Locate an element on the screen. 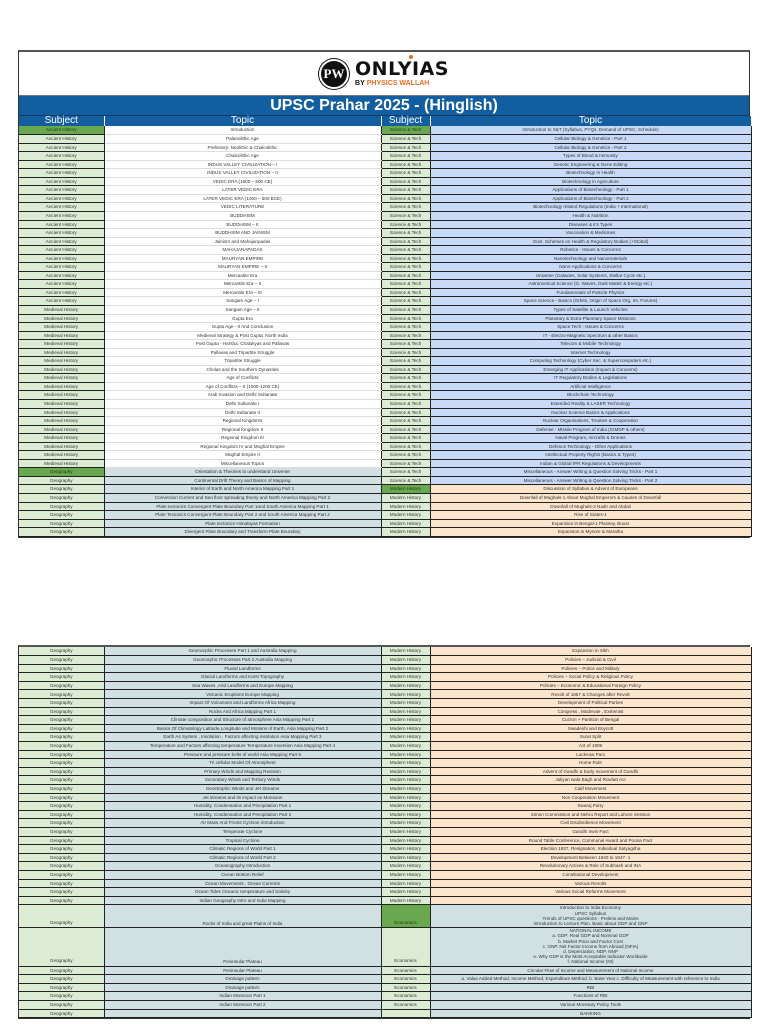  topic-cell: Indian Monsoon Part 2 is located at coordinates (243, 1005).